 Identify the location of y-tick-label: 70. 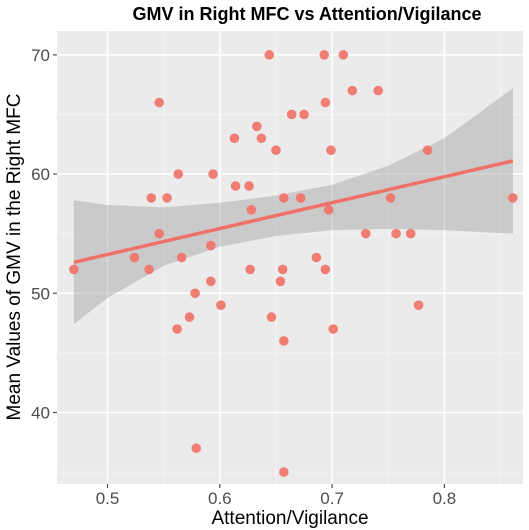
(40, 55).